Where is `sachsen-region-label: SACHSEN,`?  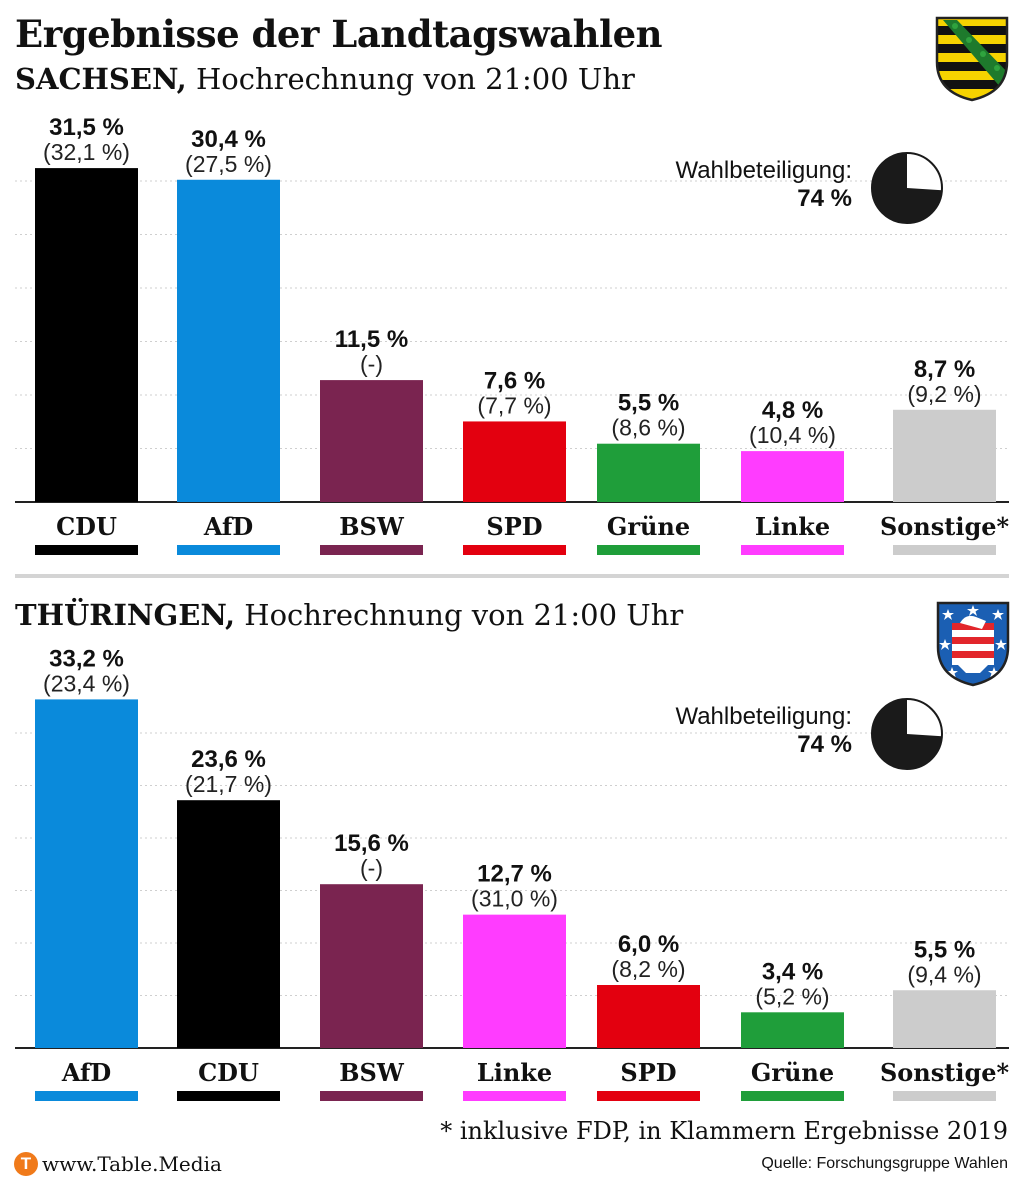
sachsen-region-label: SACHSEN, is located at coordinates (101, 79).